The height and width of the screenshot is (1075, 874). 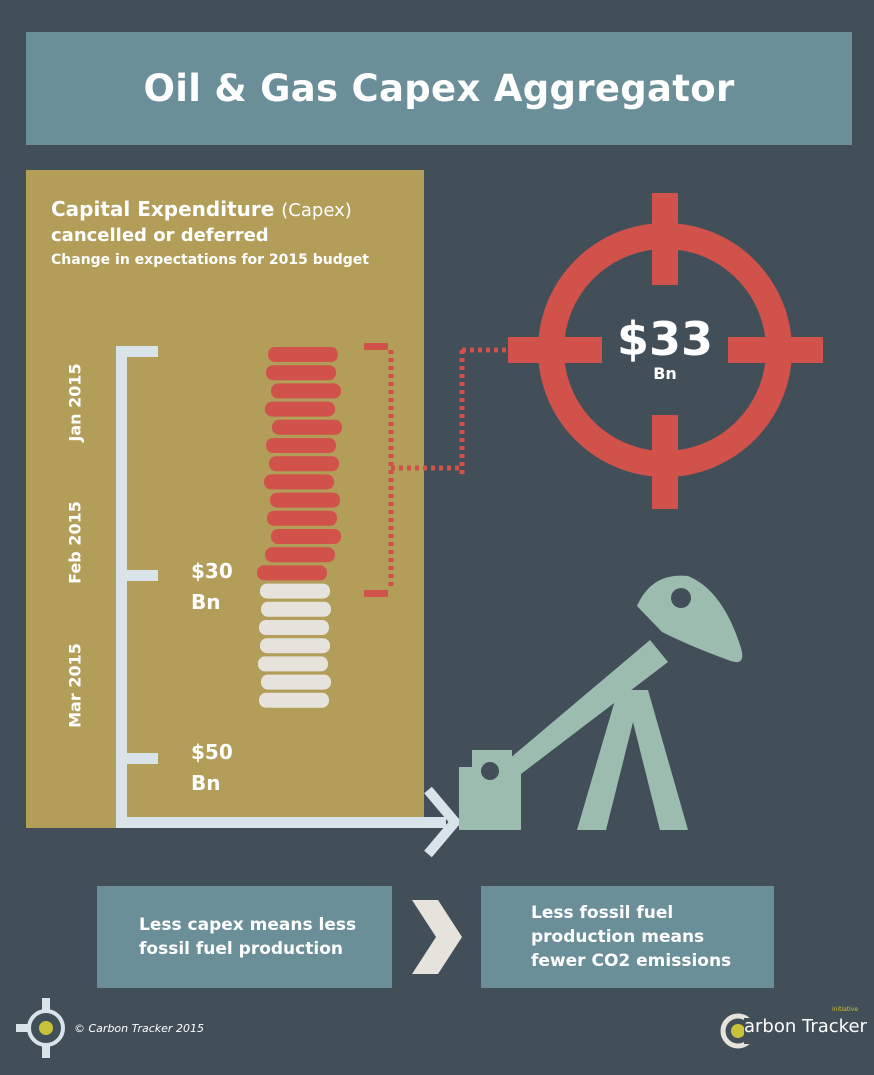 I want to click on month-label-feb: Feb 2015, so click(x=75, y=542).